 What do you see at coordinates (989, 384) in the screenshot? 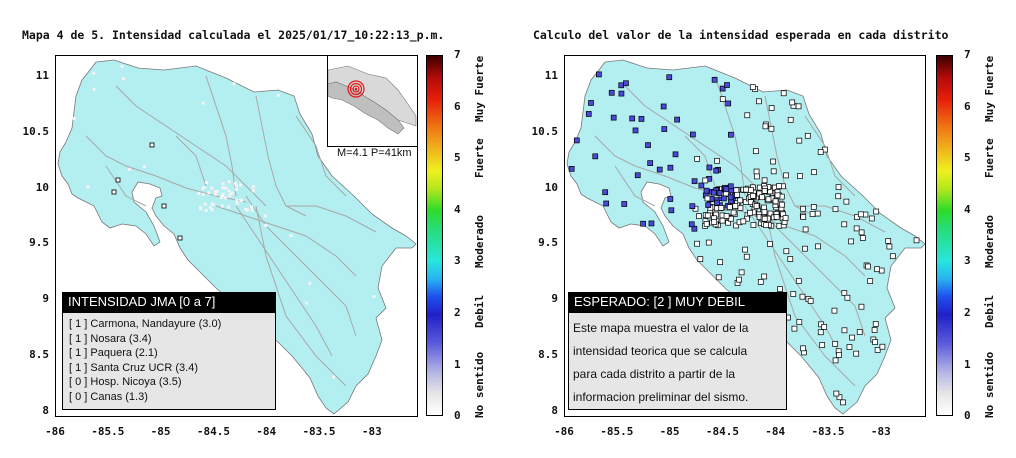
I see `colorbar-category-label: No sentido` at bounding box center [989, 384].